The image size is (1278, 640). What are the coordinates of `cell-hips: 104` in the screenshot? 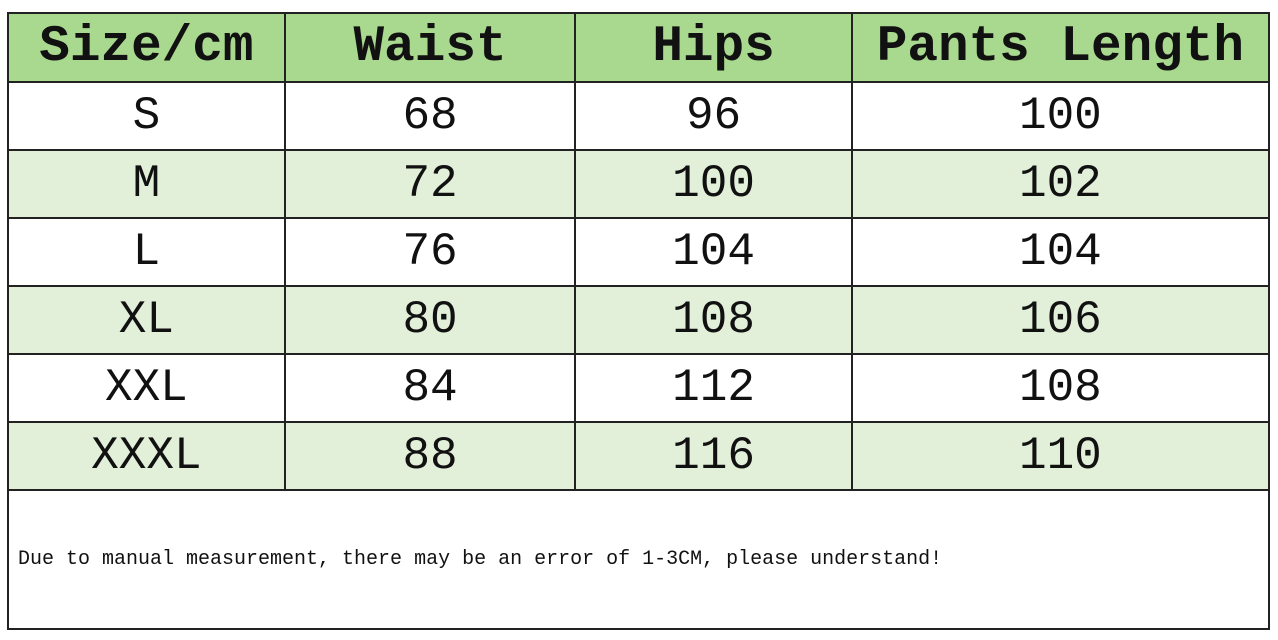 It's located at (713, 252).